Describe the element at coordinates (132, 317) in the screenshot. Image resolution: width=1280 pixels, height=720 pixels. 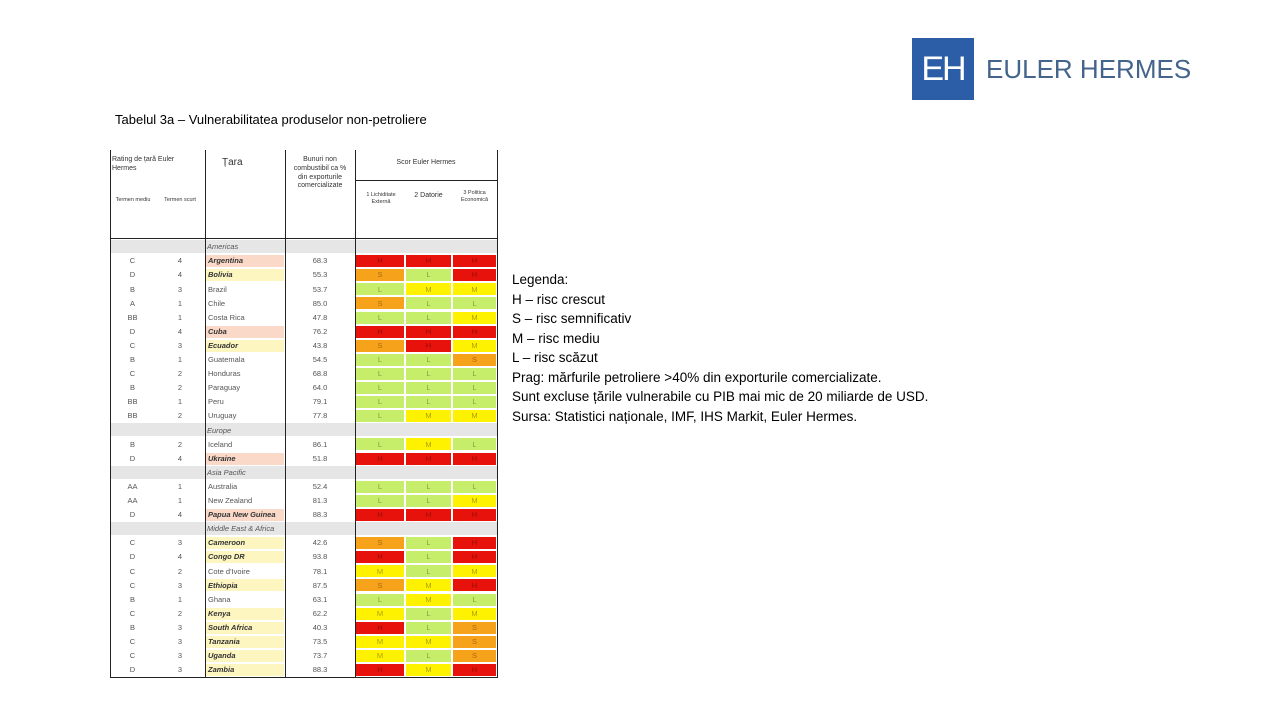
I see `rating-medium: BB` at that location.